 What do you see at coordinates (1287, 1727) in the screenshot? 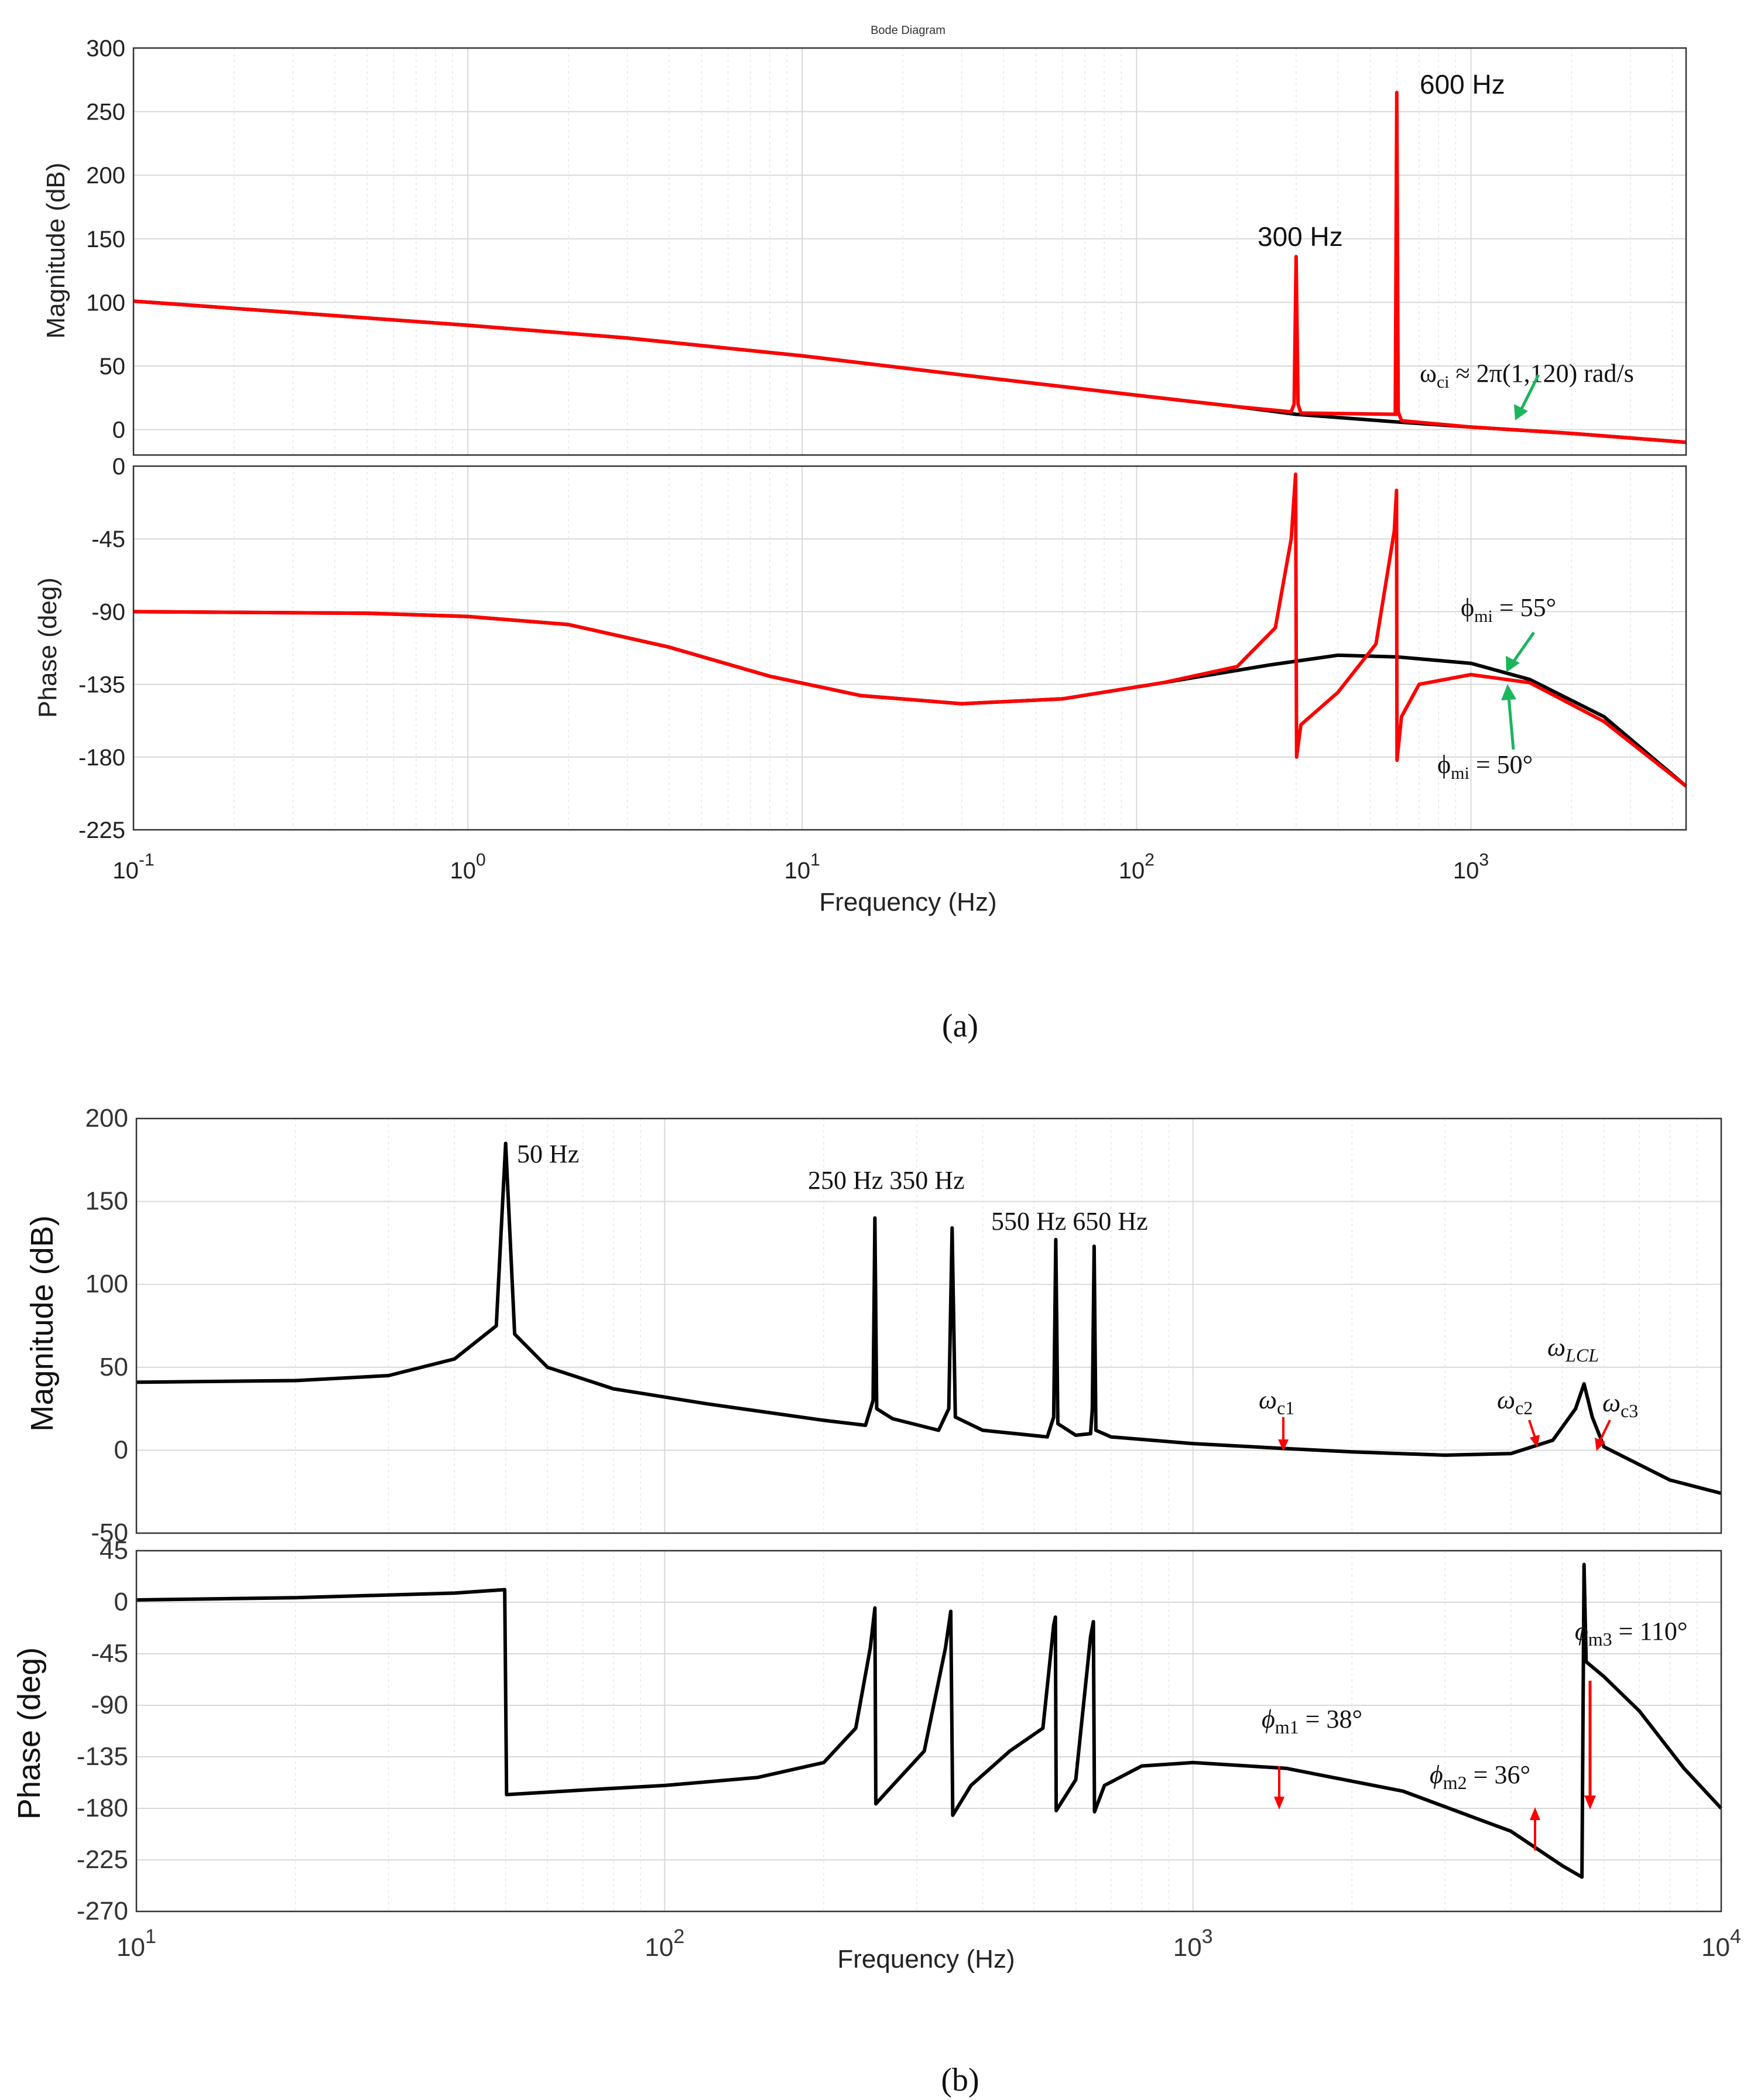
I see `phi-m1-subscript: m1` at bounding box center [1287, 1727].